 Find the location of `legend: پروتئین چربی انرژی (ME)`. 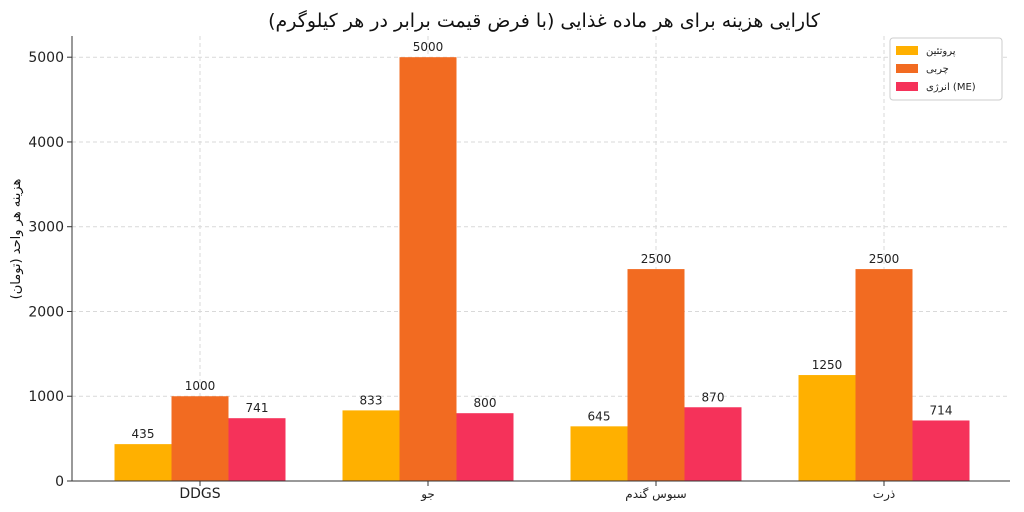

legend: پروتئین چربی انرژی (ME) is located at coordinates (946, 69).